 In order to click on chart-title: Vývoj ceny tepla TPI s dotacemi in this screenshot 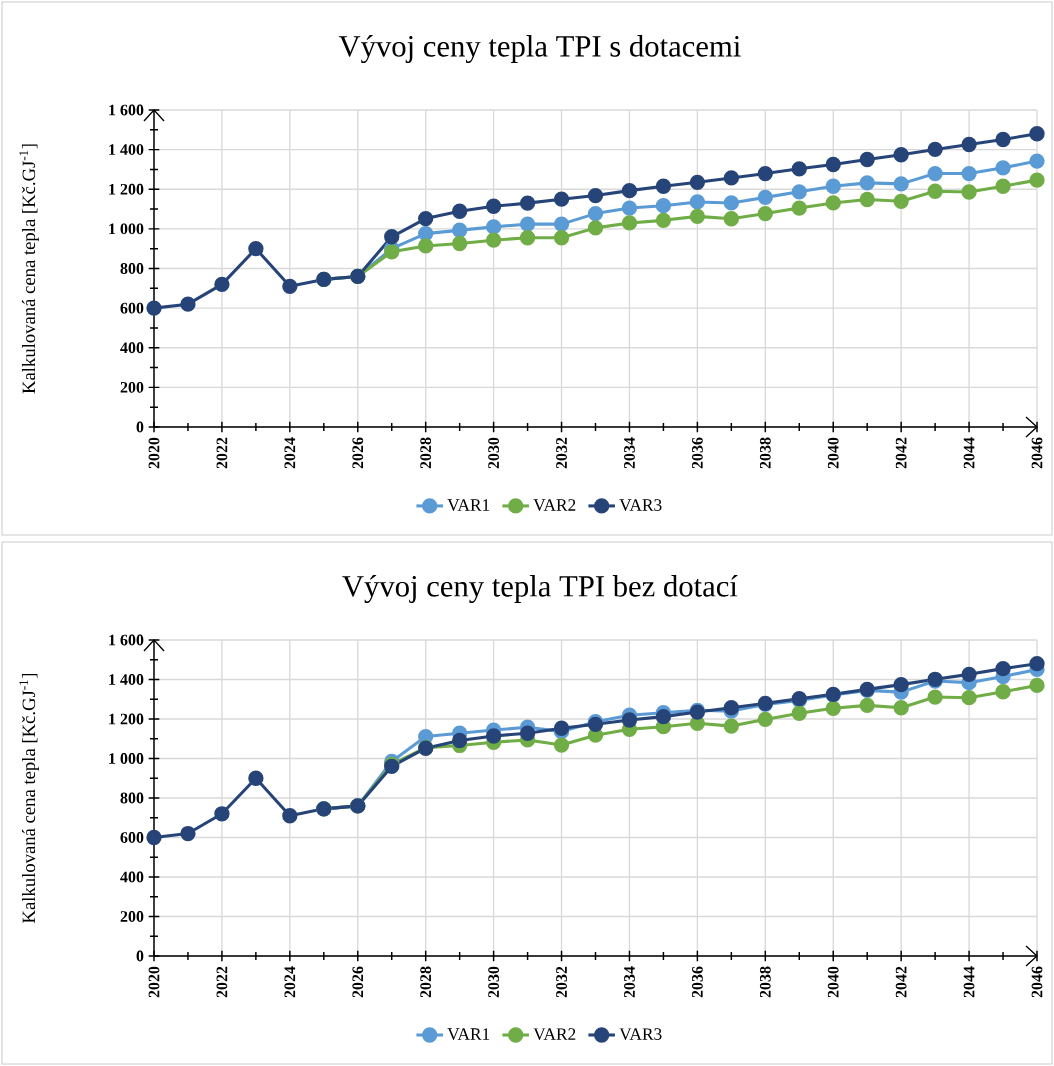, I will do `click(539, 49)`.